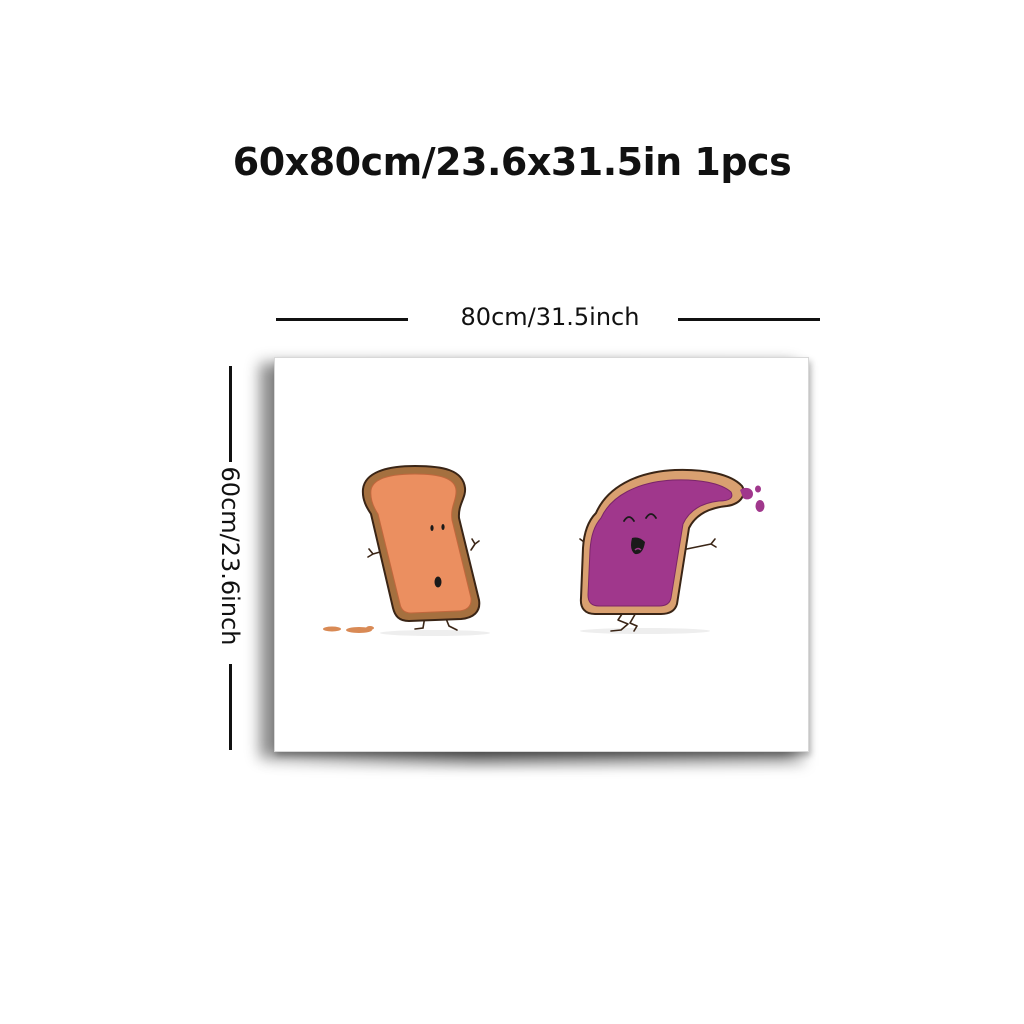 The width and height of the screenshot is (1024, 1024). What do you see at coordinates (638, 549) in the screenshot?
I see `right-toast-tongue` at bounding box center [638, 549].